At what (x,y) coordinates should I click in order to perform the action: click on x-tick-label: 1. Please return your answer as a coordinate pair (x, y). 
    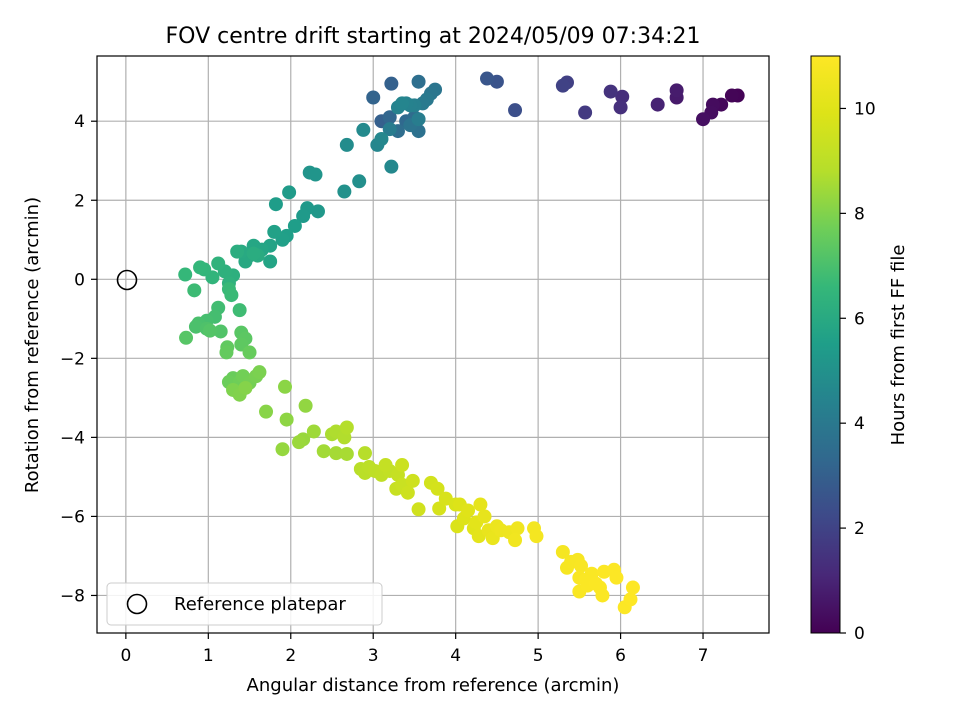
    Looking at the image, I should click on (208, 656).